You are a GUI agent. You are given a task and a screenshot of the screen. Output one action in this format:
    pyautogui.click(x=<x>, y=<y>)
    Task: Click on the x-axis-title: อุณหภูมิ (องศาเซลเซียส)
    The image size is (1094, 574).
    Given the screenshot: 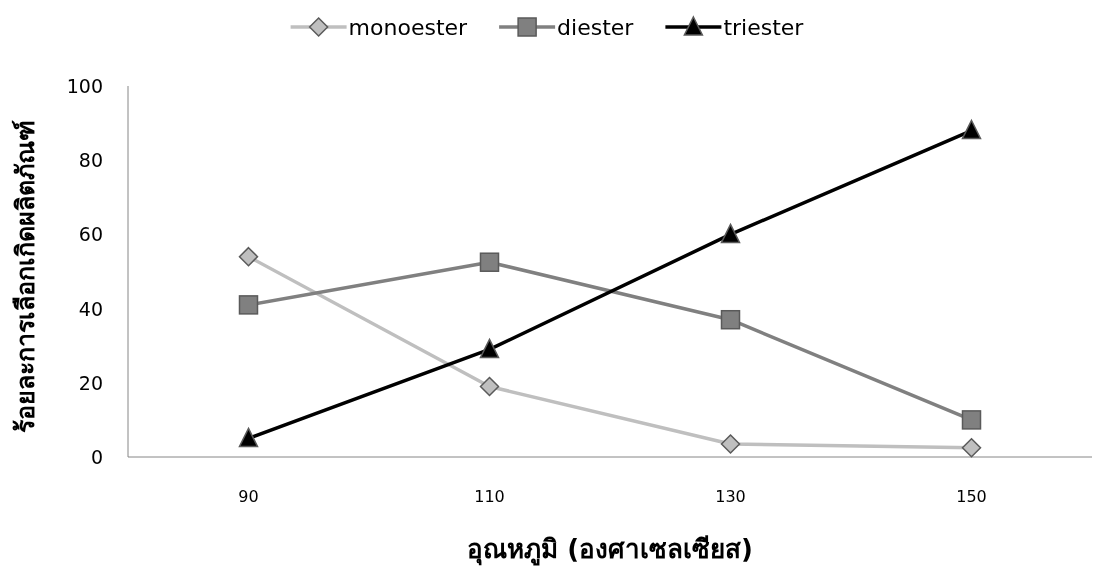 What is the action you would take?
    pyautogui.click(x=610, y=550)
    